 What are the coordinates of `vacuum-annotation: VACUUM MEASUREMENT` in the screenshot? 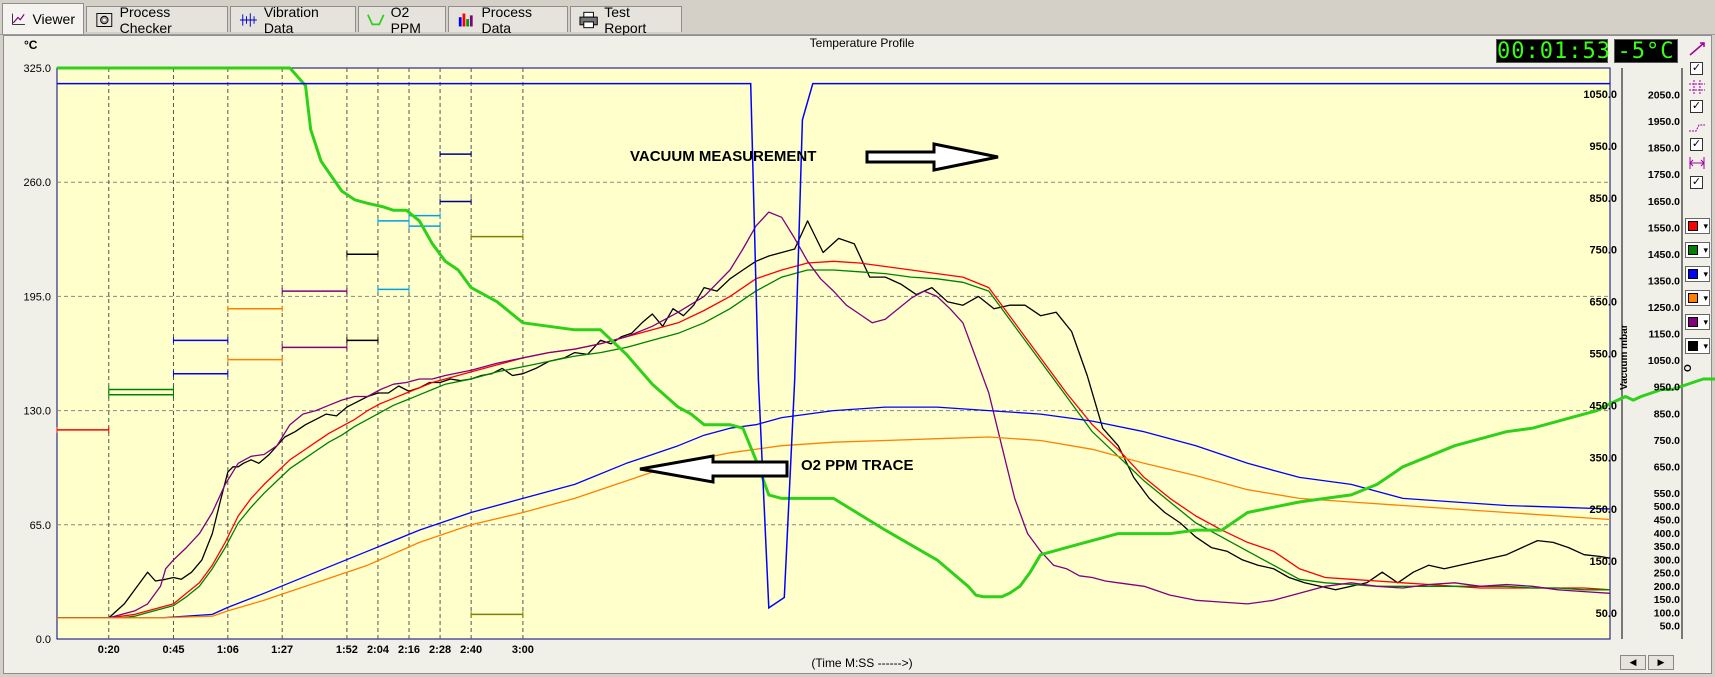 It's located at (814, 157).